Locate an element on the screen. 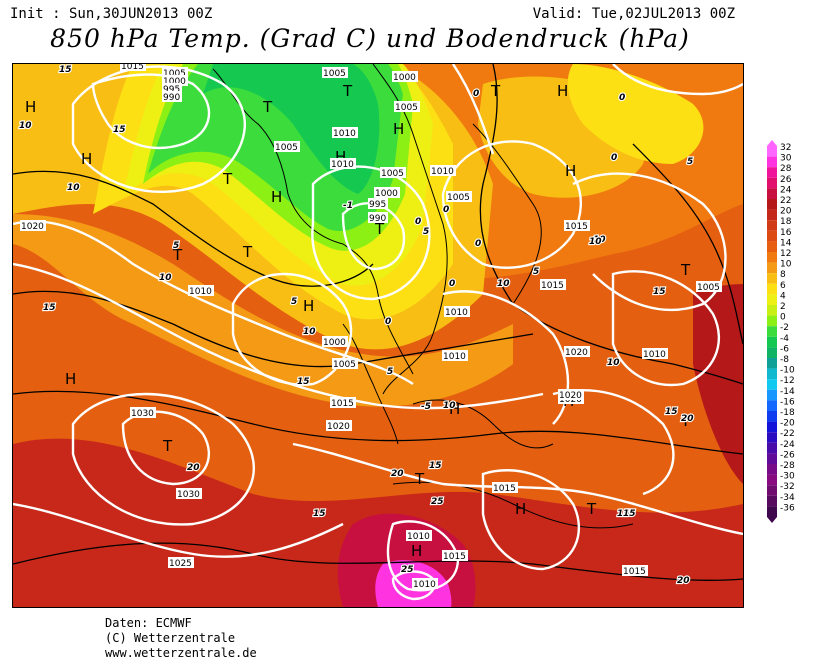  colorbar-label: -22 is located at coordinates (787, 434).